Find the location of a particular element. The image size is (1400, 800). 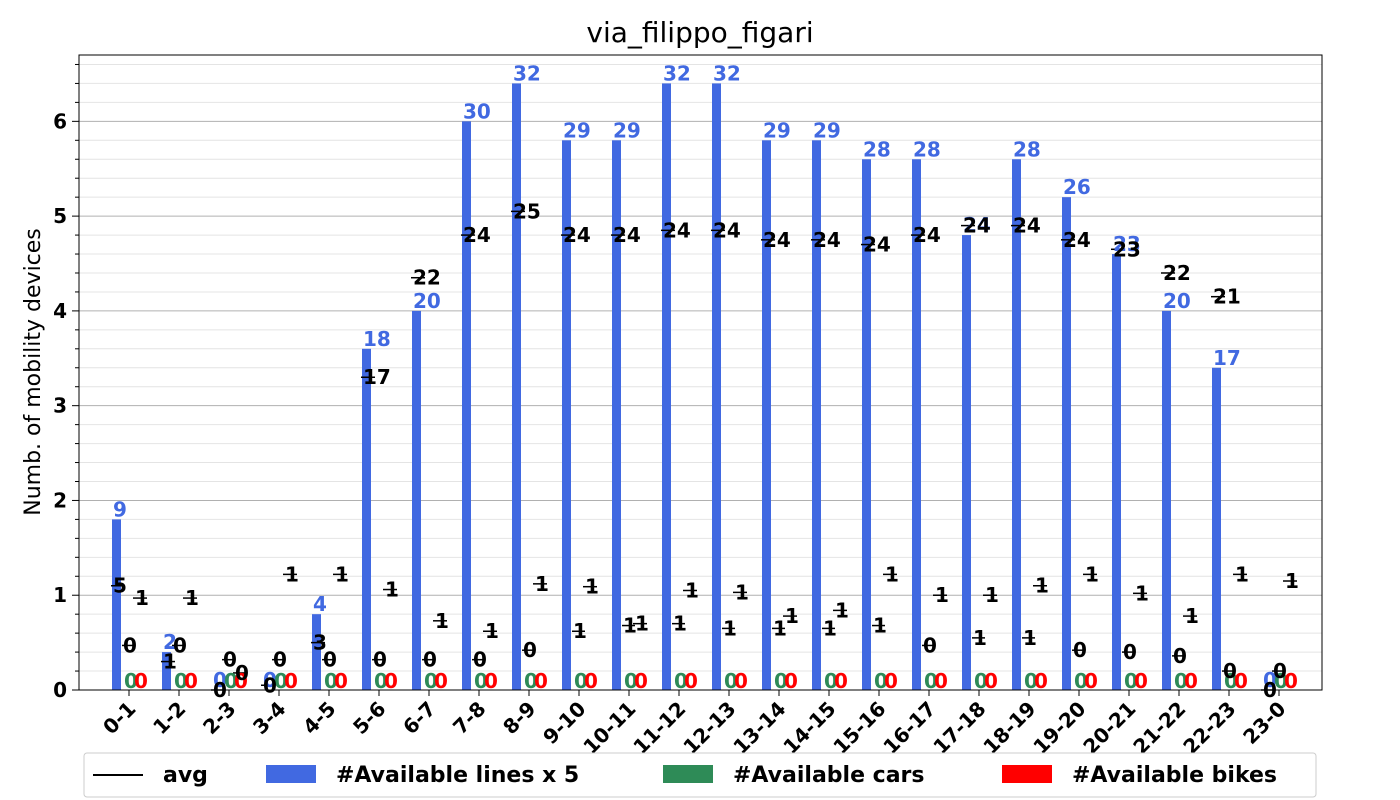

x-tick-label: 1-2 is located at coordinates (169, 718).